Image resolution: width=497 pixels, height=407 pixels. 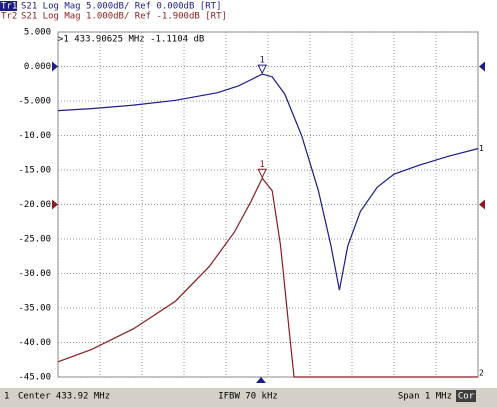 I want to click on cor-badge, so click(x=466, y=396).